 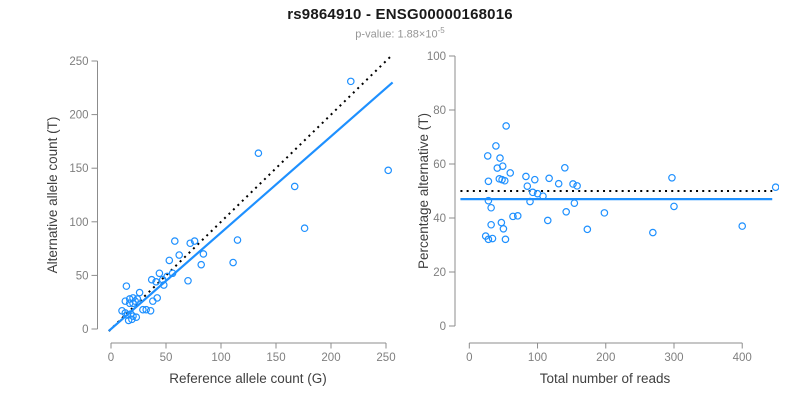 What do you see at coordinates (441, 30) in the screenshot?
I see `pvalue-exponent: -5` at bounding box center [441, 30].